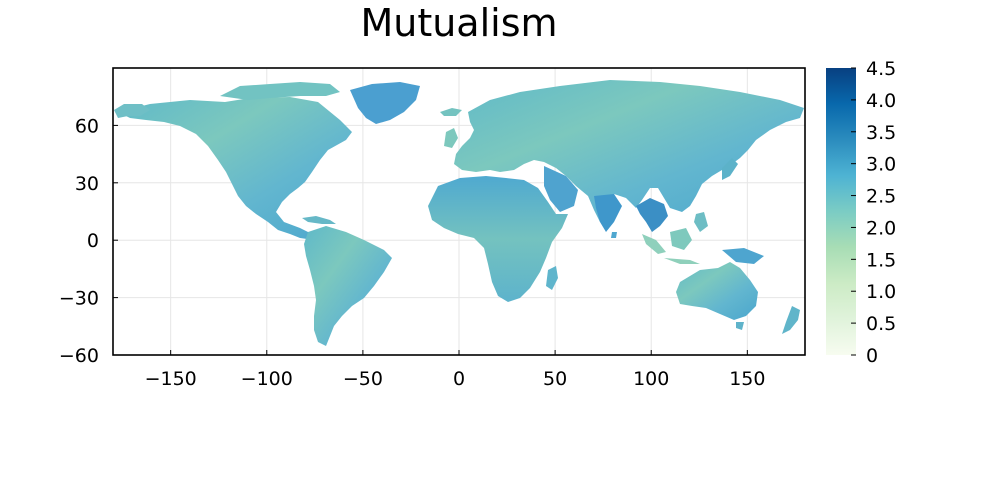 The width and height of the screenshot is (1000, 500). What do you see at coordinates (614, 235) in the screenshot?
I see `land-sri-lanka` at bounding box center [614, 235].